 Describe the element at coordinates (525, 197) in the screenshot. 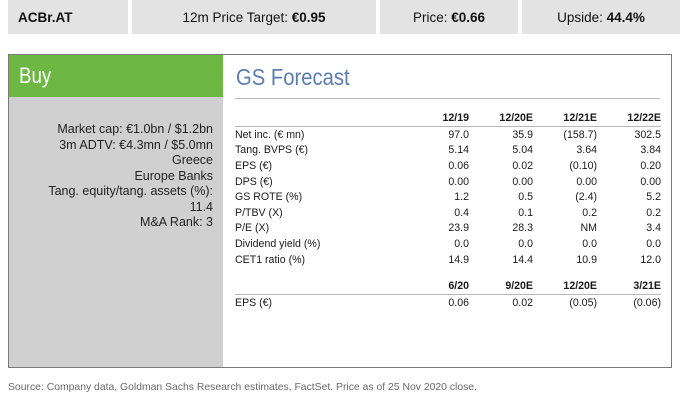

I see `cell-value: 0.5` at that location.